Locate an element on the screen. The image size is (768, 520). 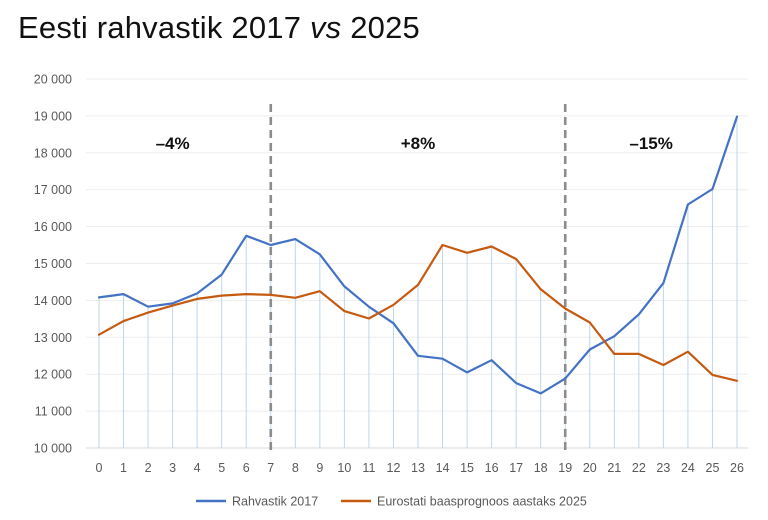
x-tick-label: 13 is located at coordinates (418, 468).